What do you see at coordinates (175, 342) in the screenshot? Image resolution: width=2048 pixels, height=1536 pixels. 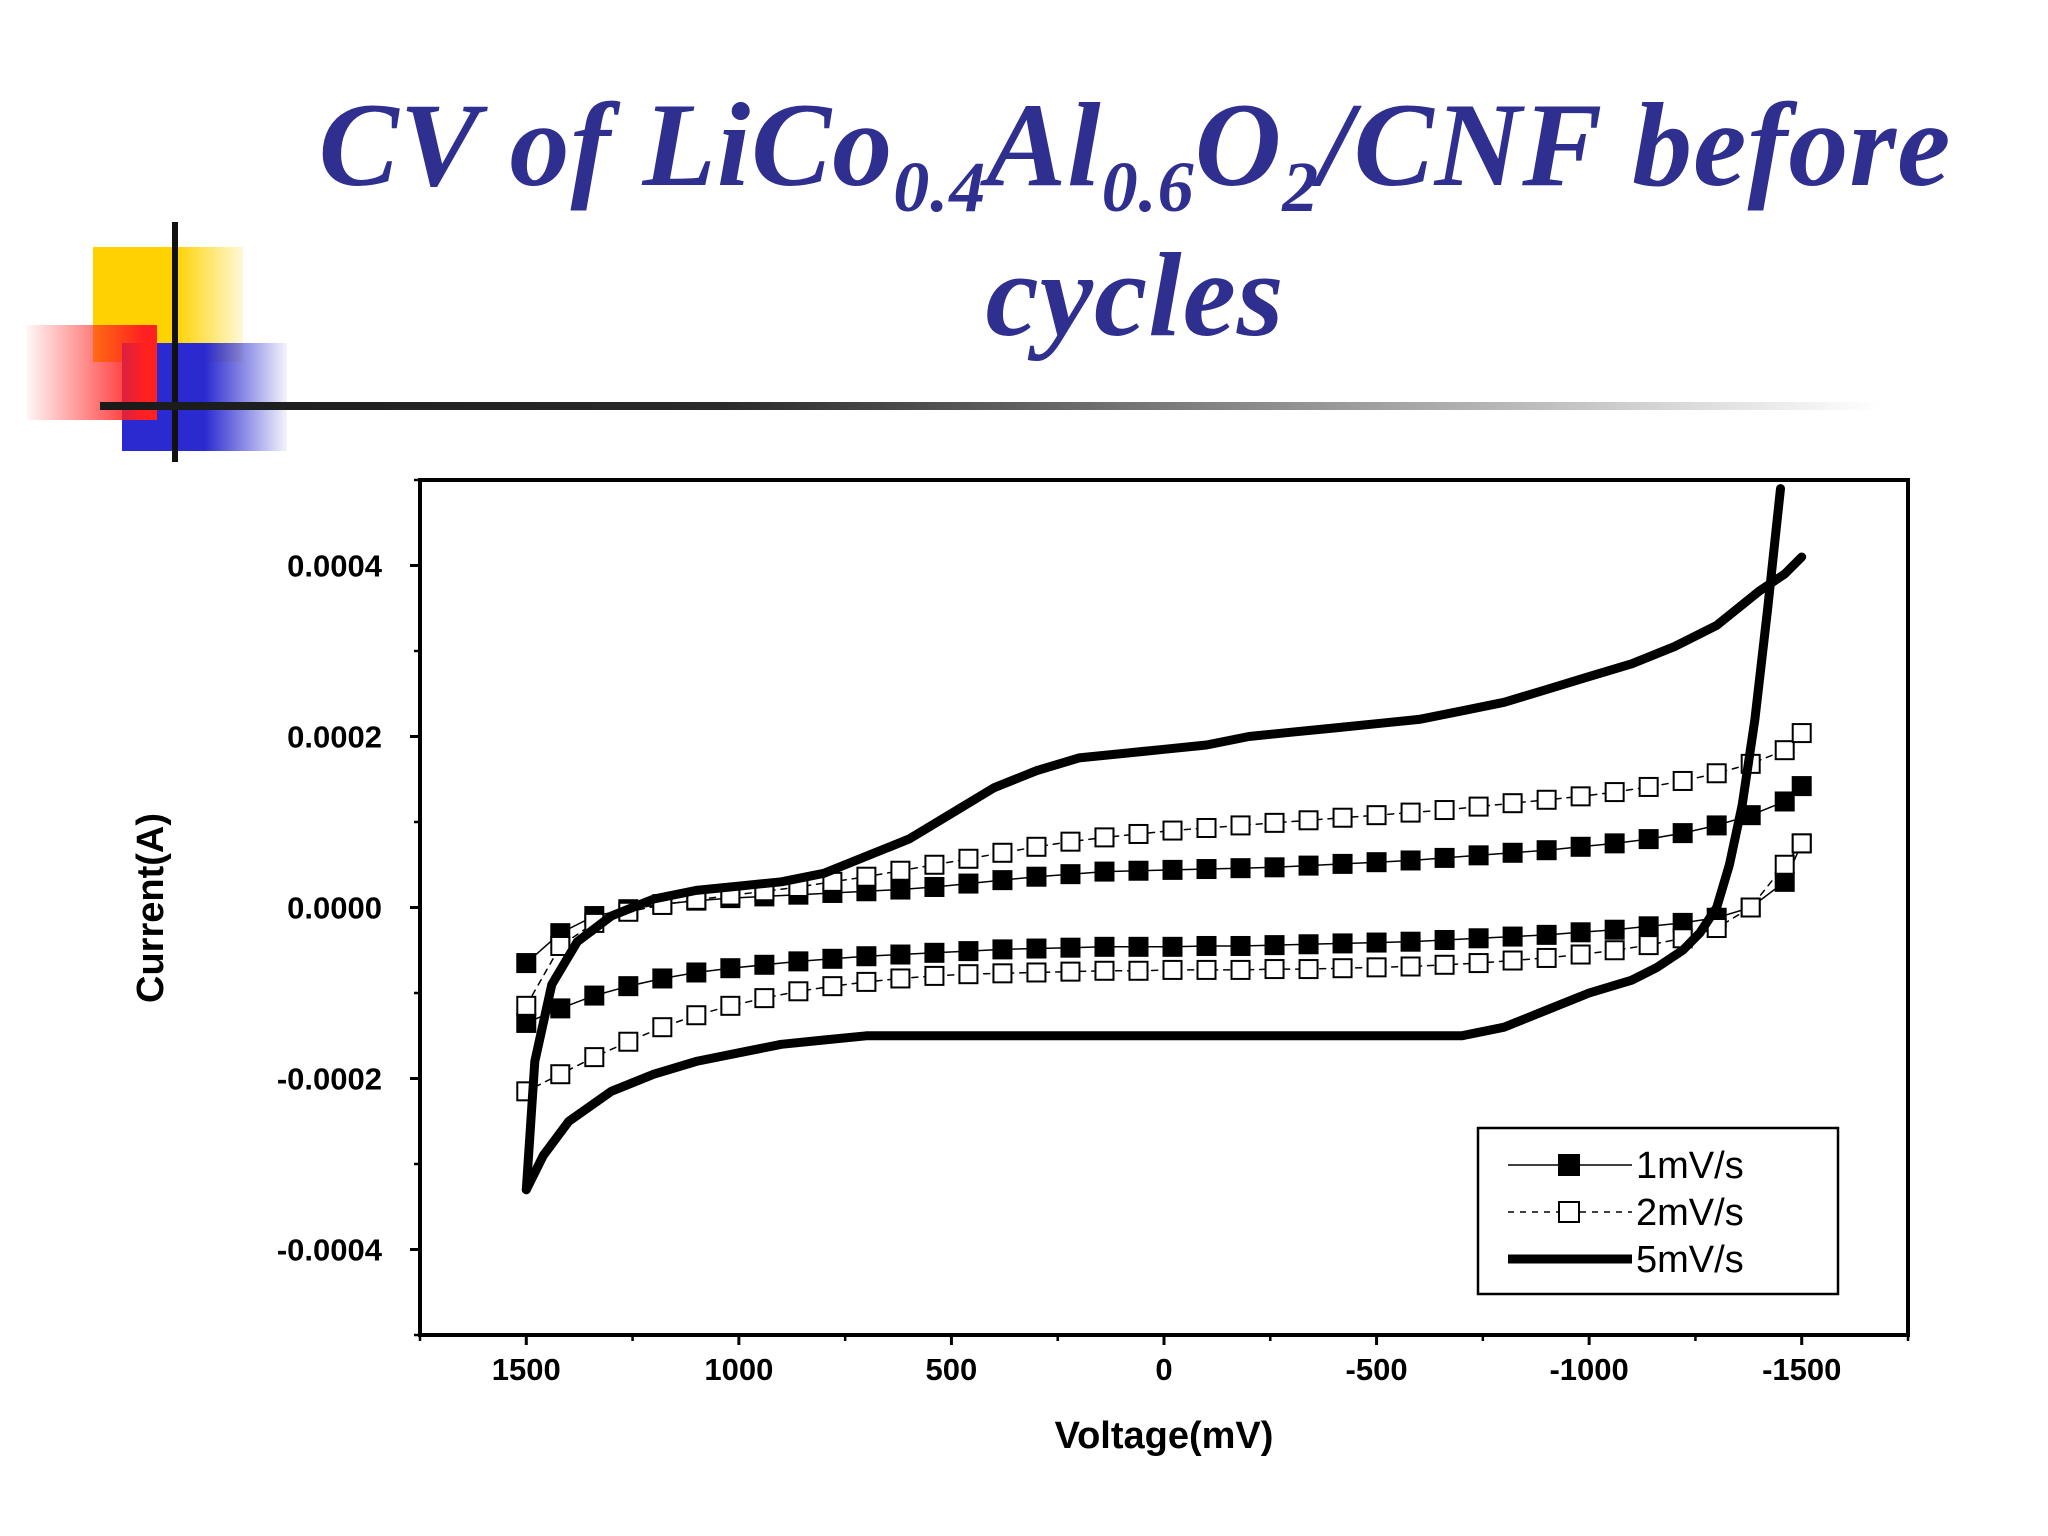 I see `decor-vertical-line` at bounding box center [175, 342].